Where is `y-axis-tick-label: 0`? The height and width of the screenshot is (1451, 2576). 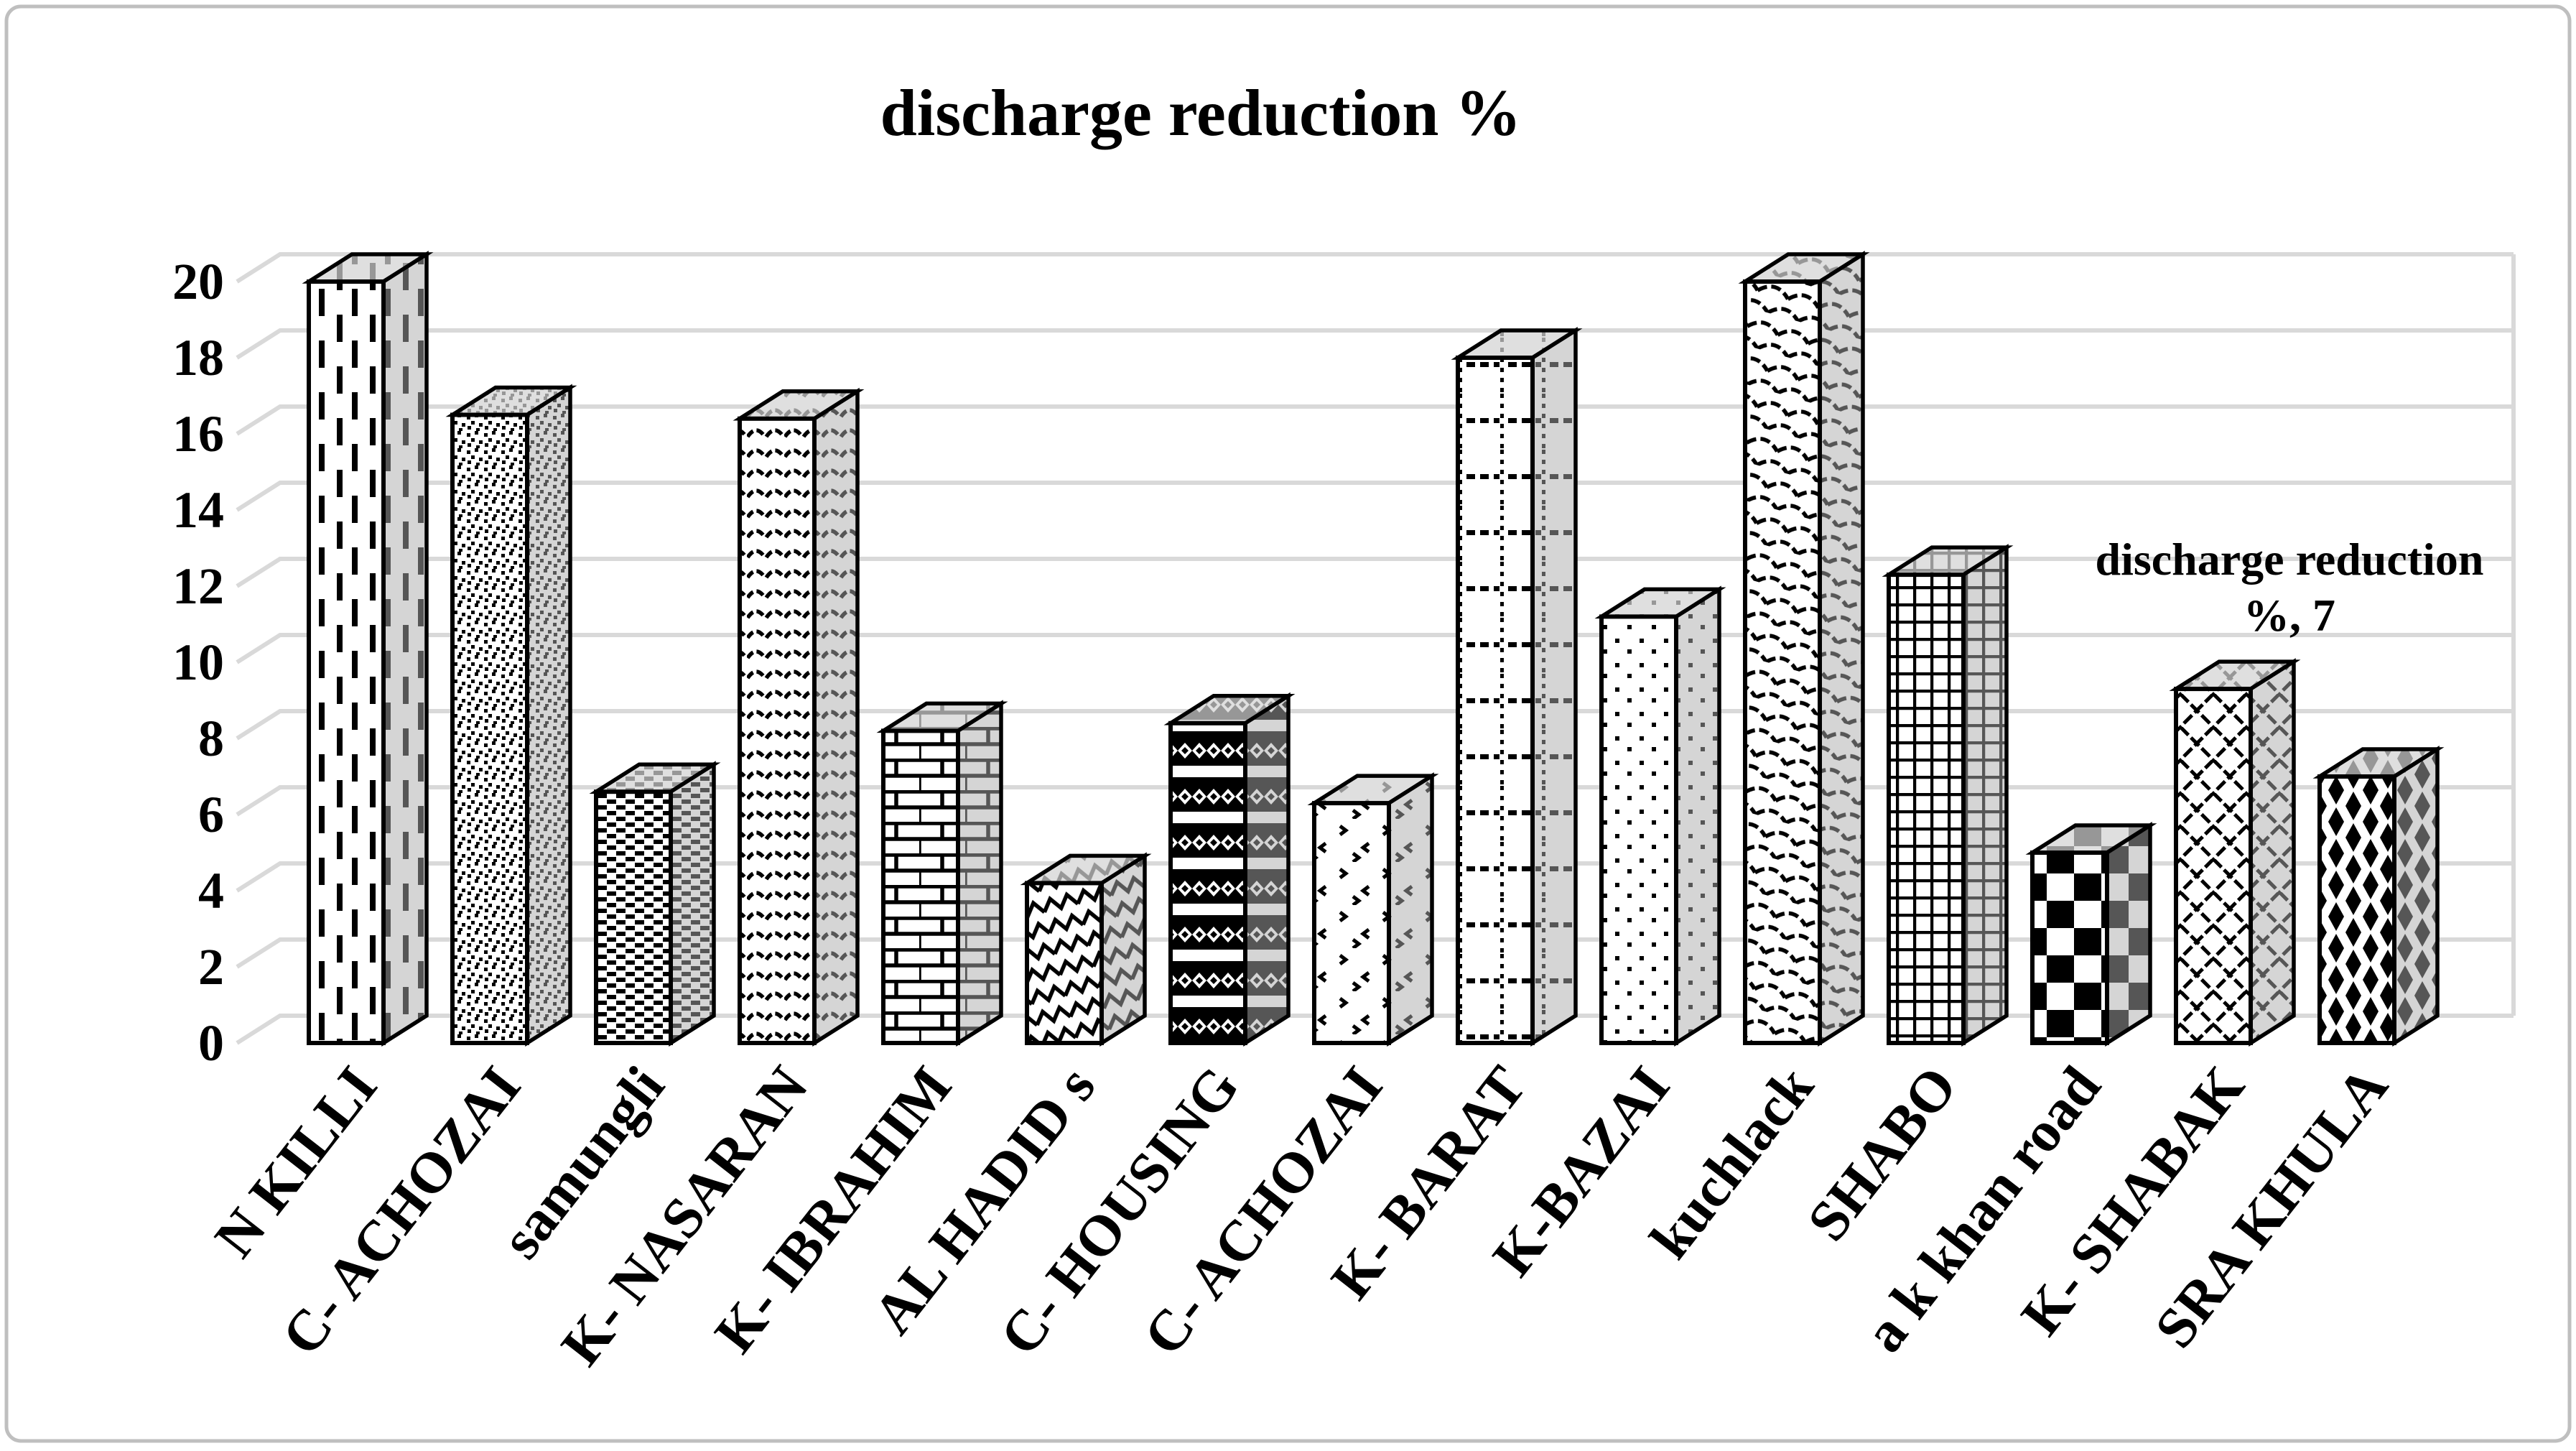 y-axis-tick-label: 0 is located at coordinates (211, 1043).